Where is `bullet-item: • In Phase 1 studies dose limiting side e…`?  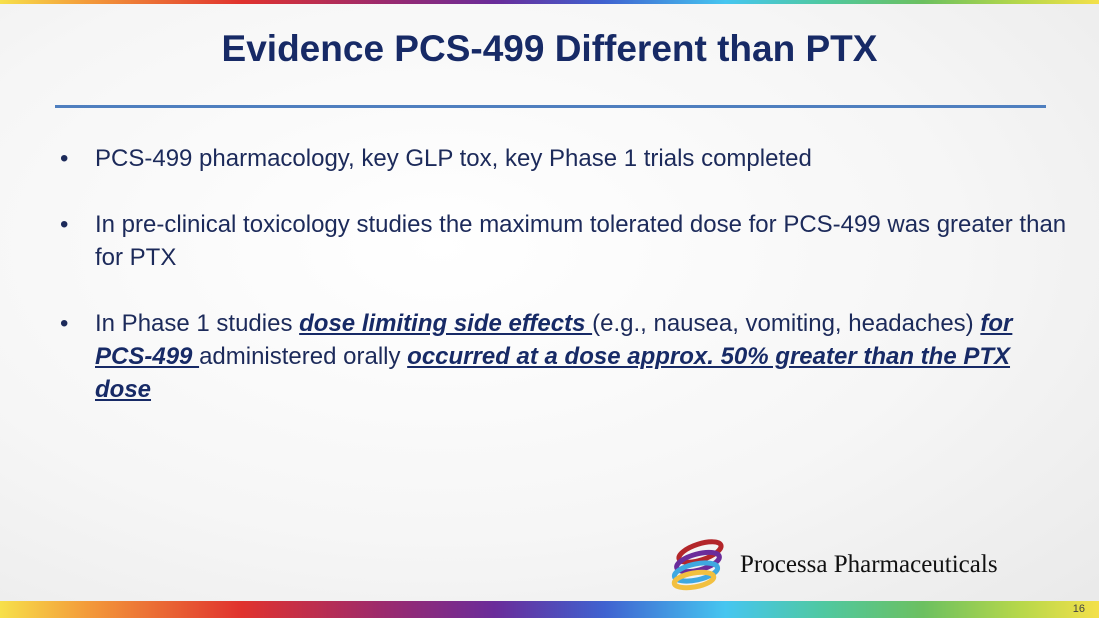
bullet-item: • In Phase 1 studies dose limiting side e… is located at coordinates (565, 356).